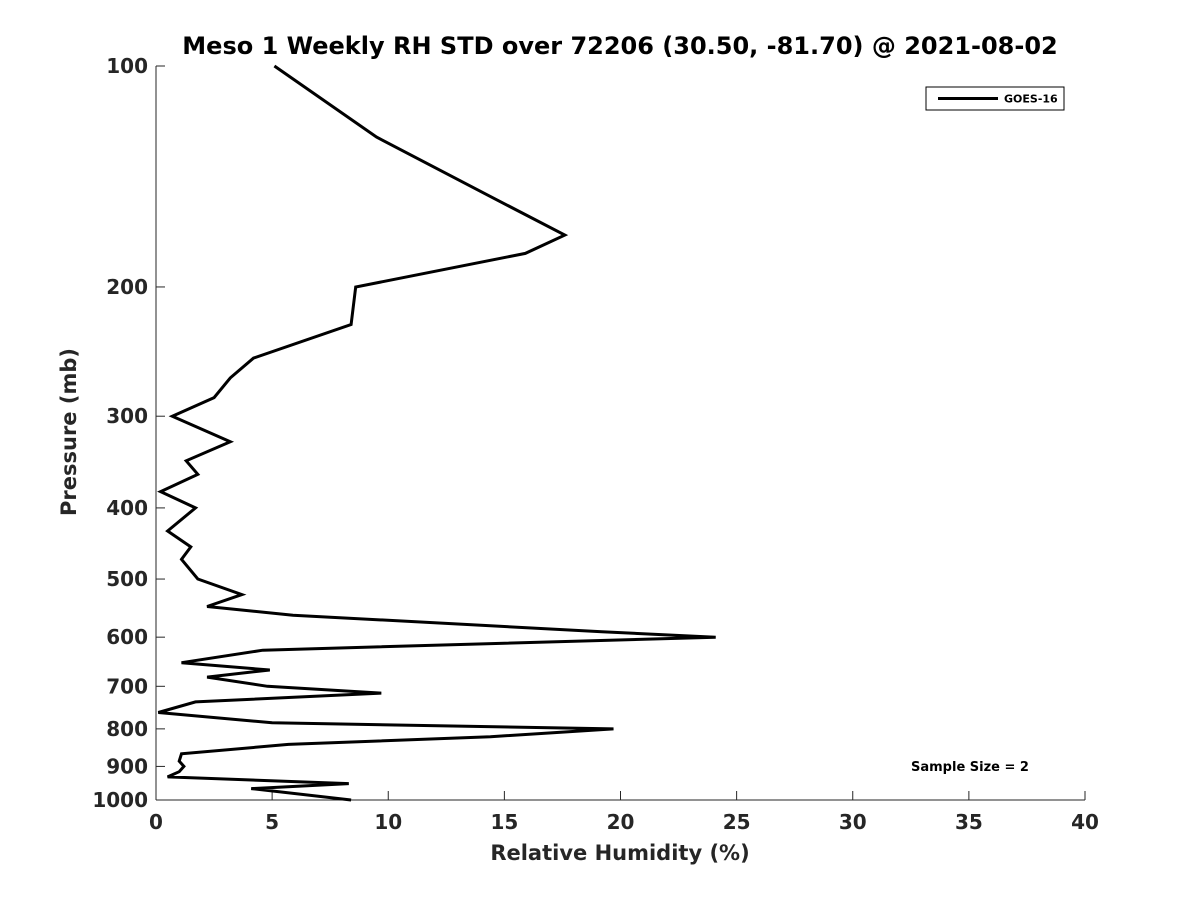 The width and height of the screenshot is (1200, 900). I want to click on y-tick-label-4: 500, so click(127, 579).